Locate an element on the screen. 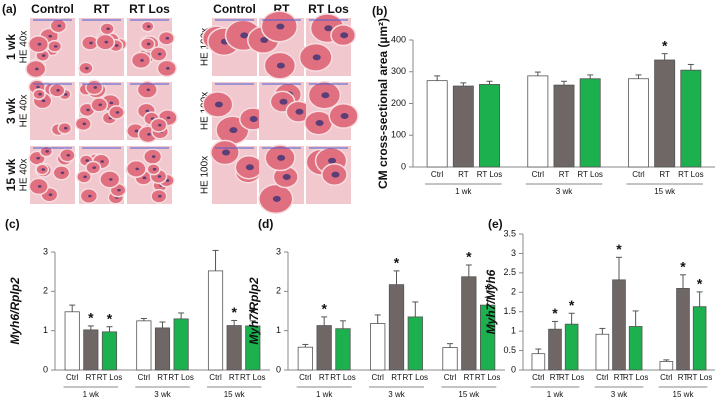 This screenshot has height=403, width=724. y-tick-label: 2 is located at coordinates (45, 291).